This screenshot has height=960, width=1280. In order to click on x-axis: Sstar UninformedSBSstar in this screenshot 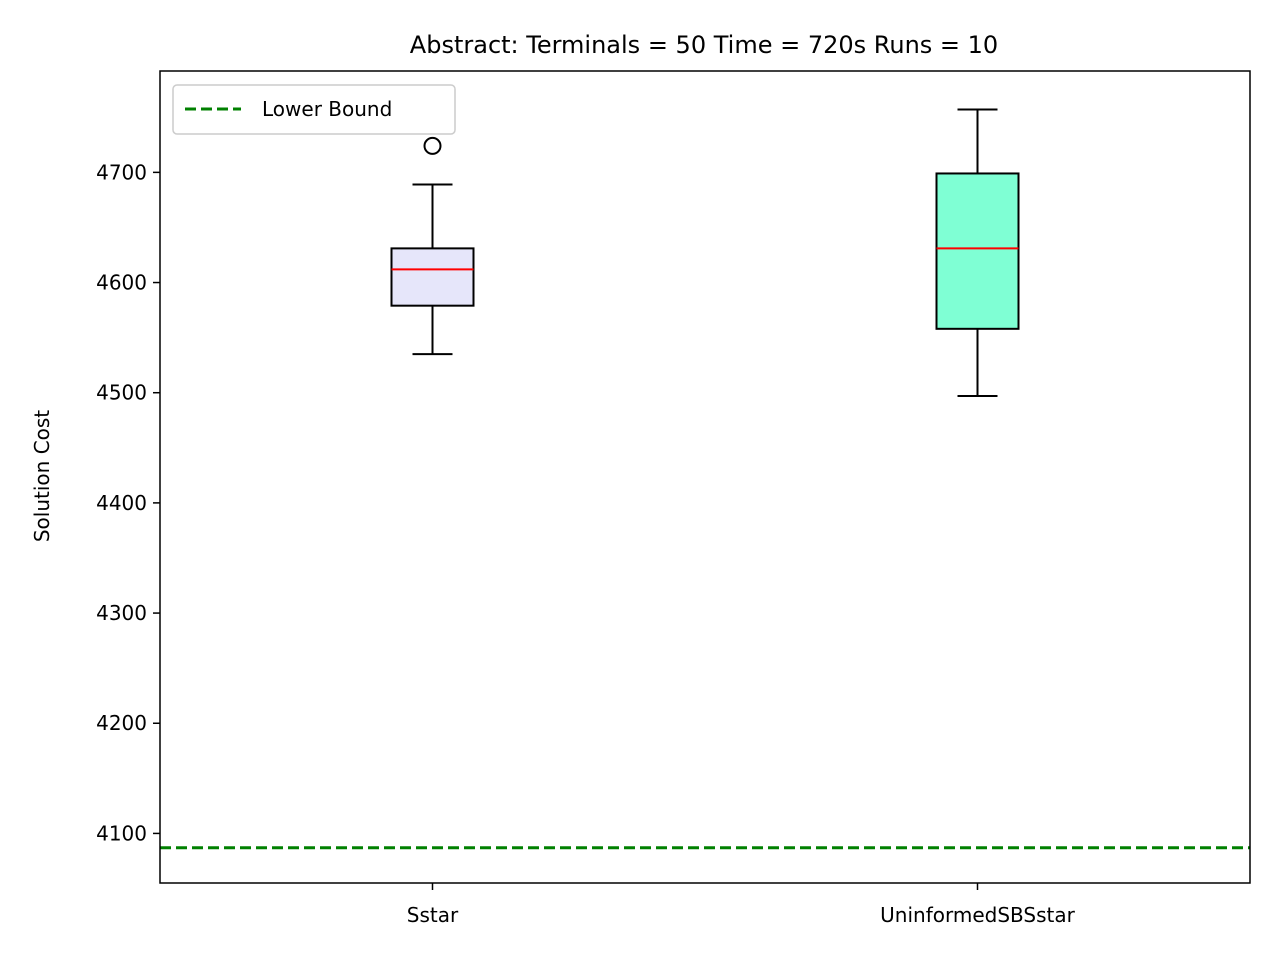, I will do `click(741, 905)`.